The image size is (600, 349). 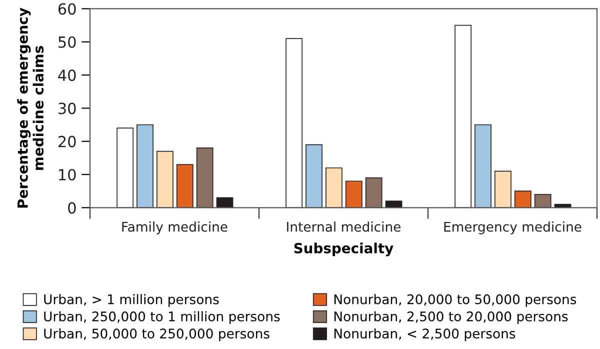 What do you see at coordinates (344, 227) in the screenshot?
I see `x-tick-label: Internal medicine` at bounding box center [344, 227].